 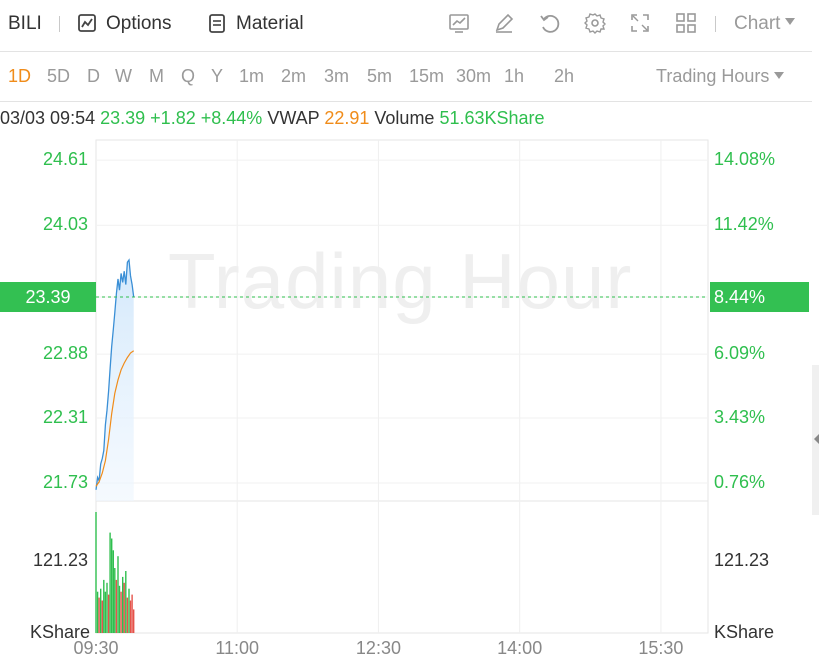 What do you see at coordinates (237, 648) in the screenshot?
I see `time-axis-label: 11:00` at bounding box center [237, 648].